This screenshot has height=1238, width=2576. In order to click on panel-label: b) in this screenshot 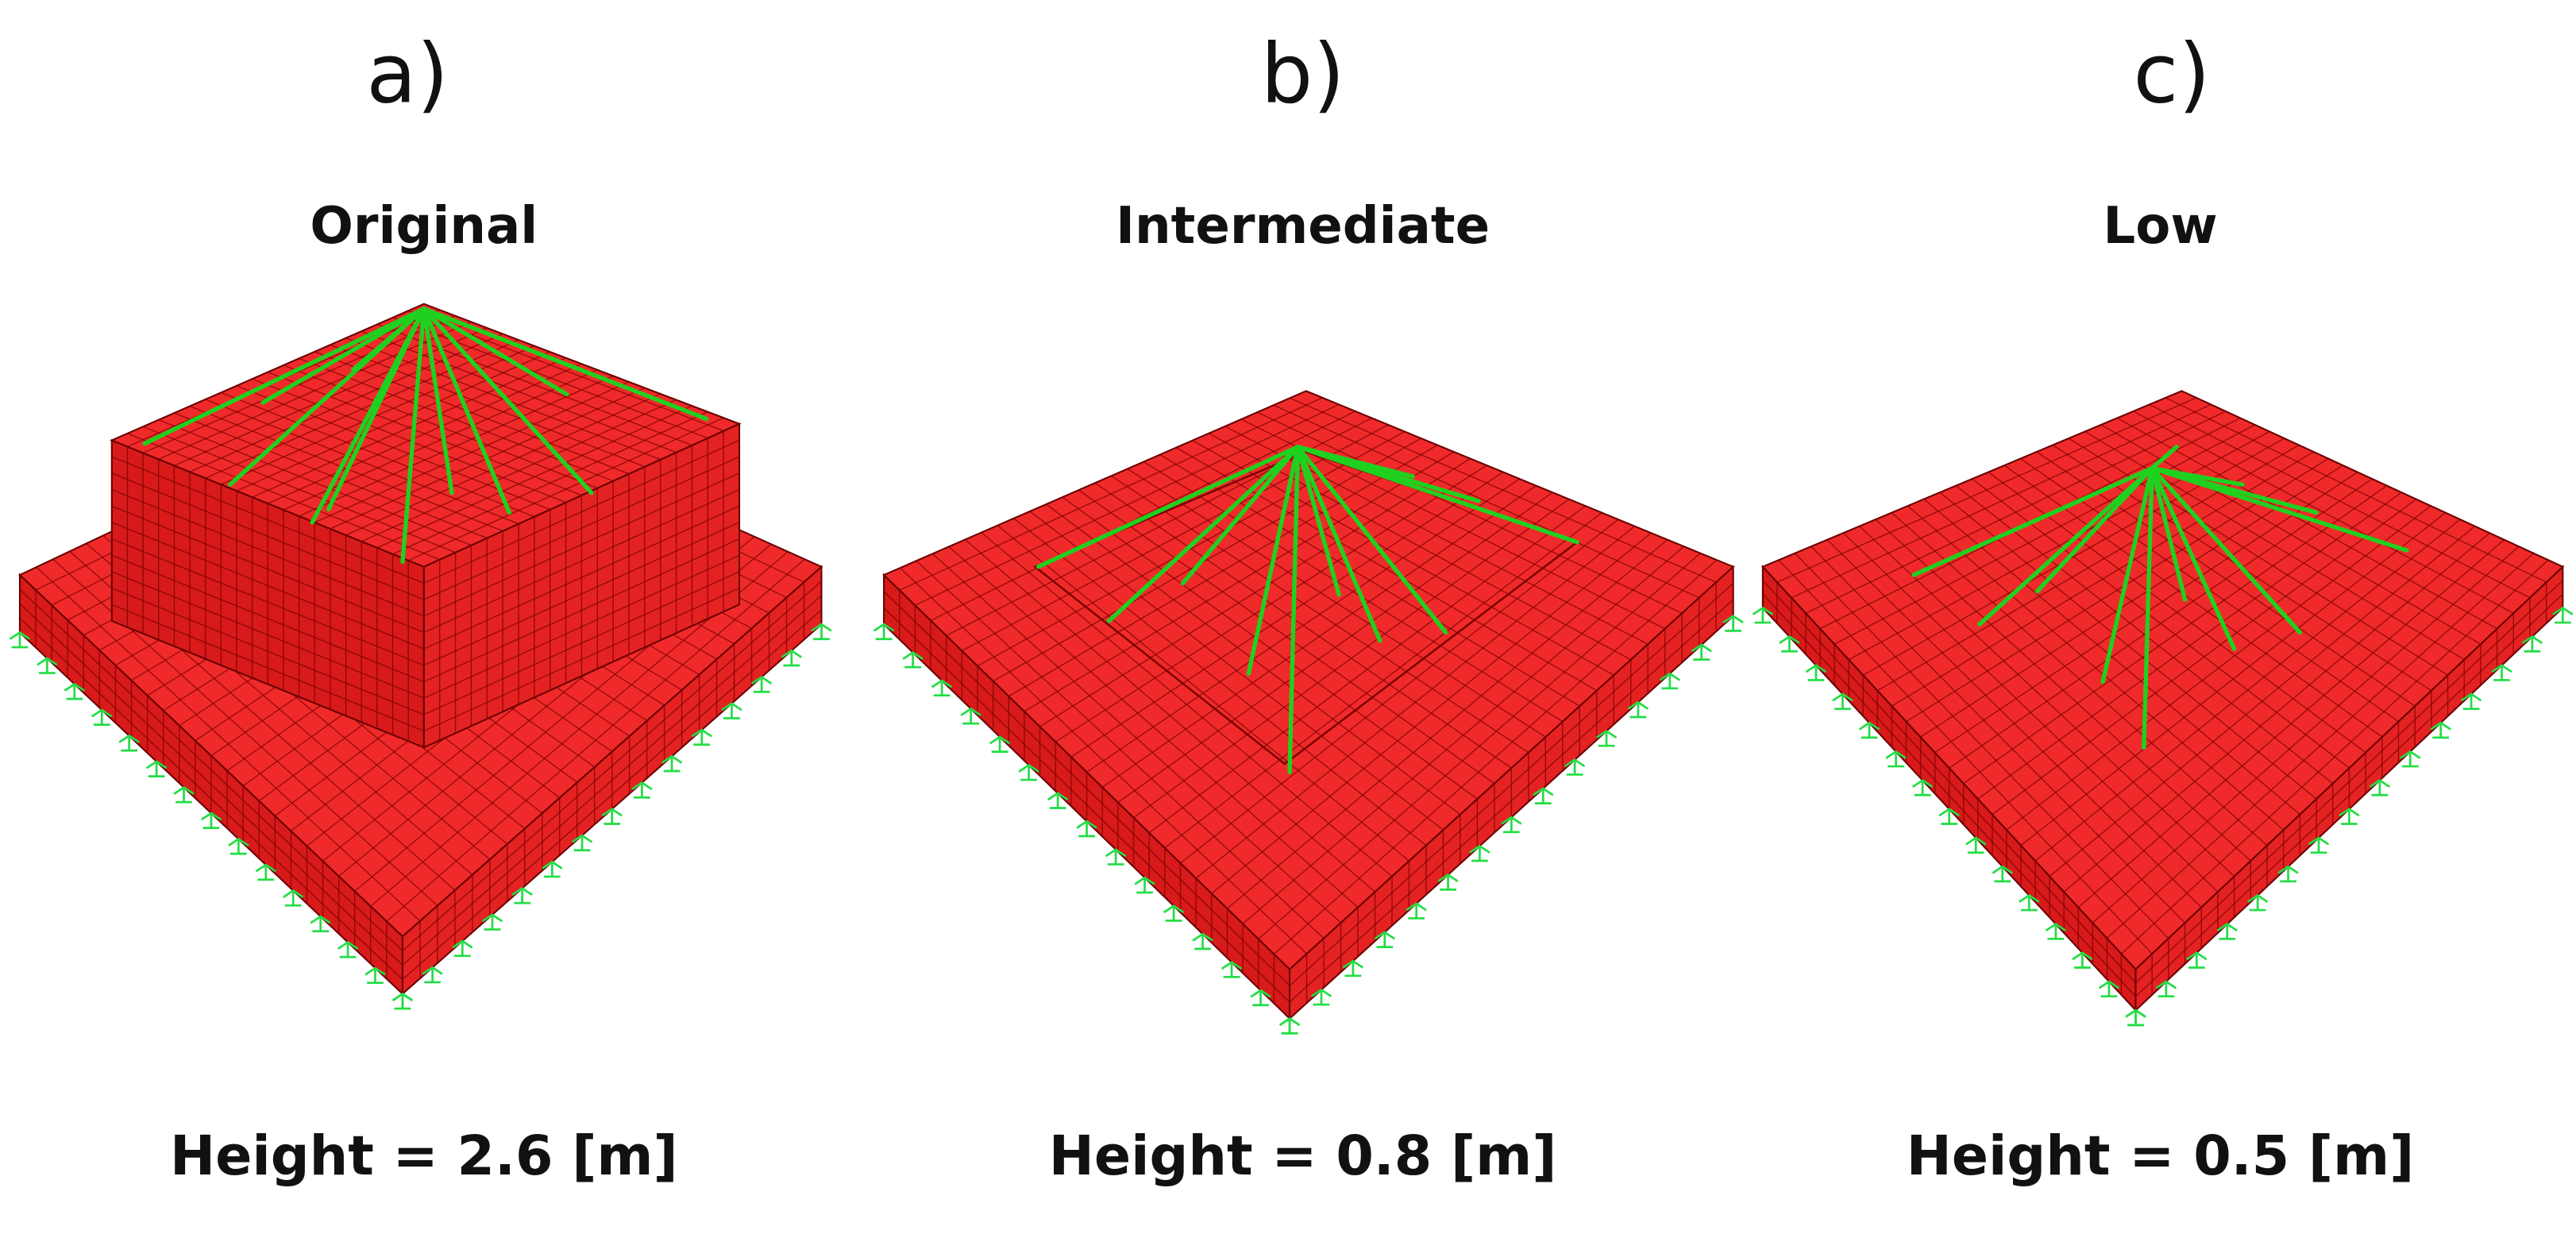, I will do `click(1303, 73)`.